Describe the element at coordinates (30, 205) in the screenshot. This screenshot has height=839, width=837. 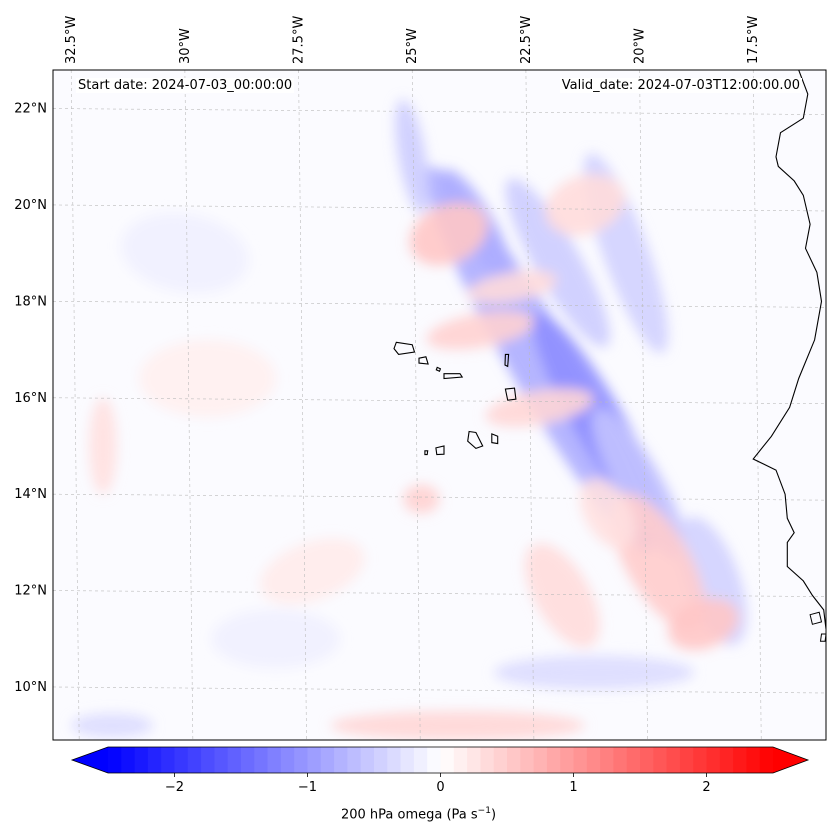
I see `latitude-tick-label: 20°N` at that location.